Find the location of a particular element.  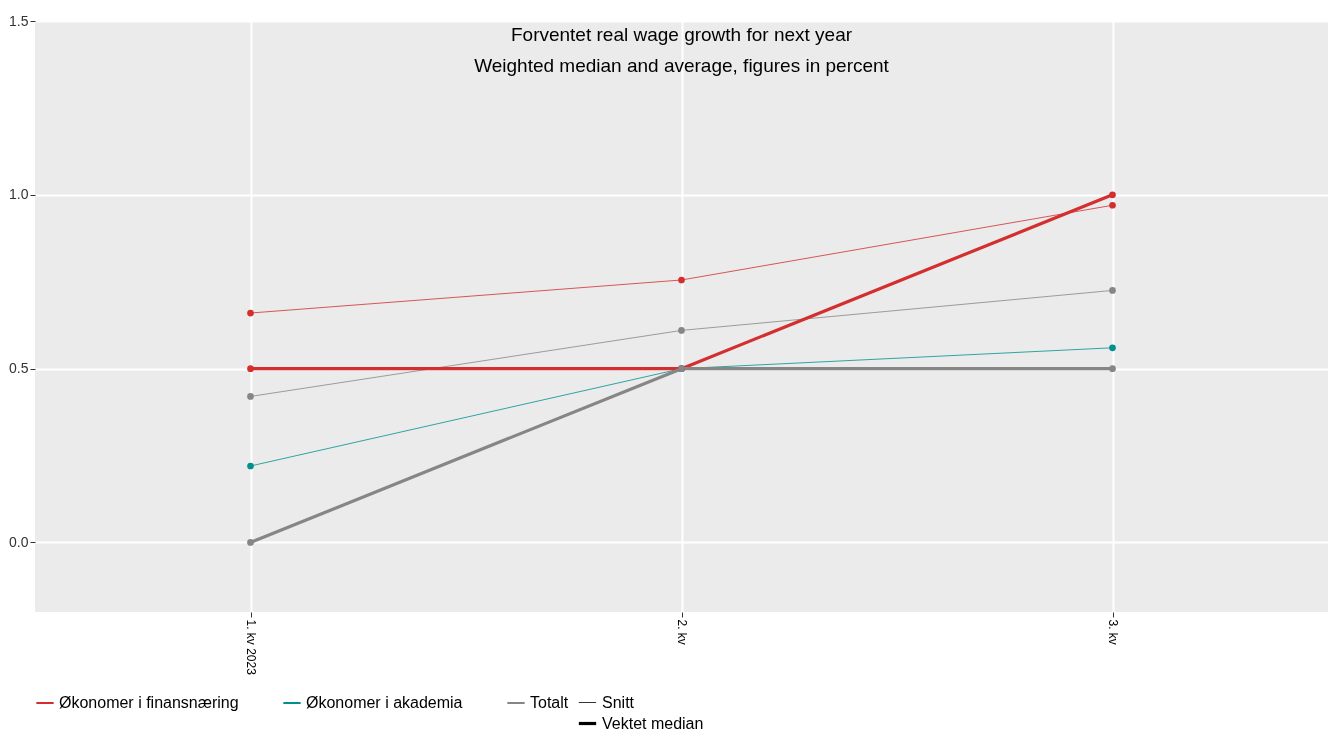

chart-title: Forventet real wage growth for next year is located at coordinates (681, 34).